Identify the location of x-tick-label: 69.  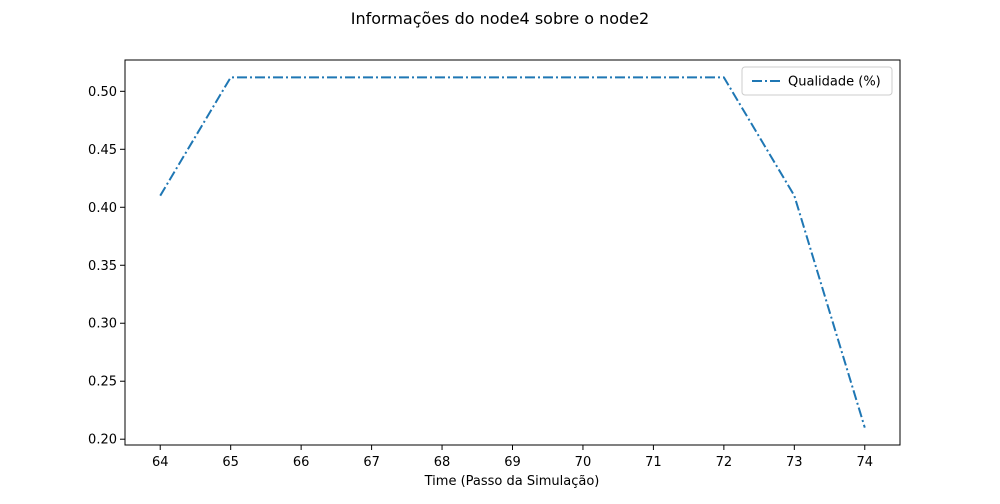
(512, 462).